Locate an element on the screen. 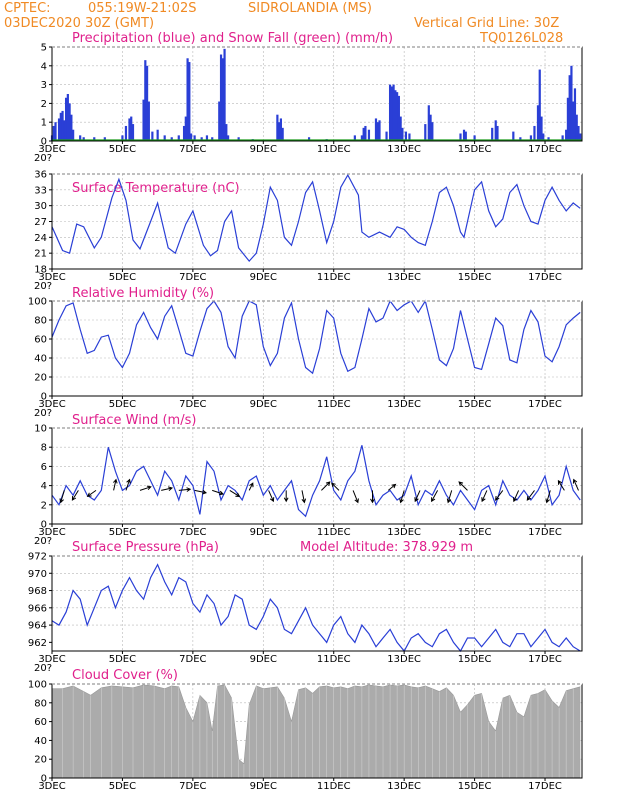 The image size is (618, 800). y-tick-label: 24 is located at coordinates (40, 238).